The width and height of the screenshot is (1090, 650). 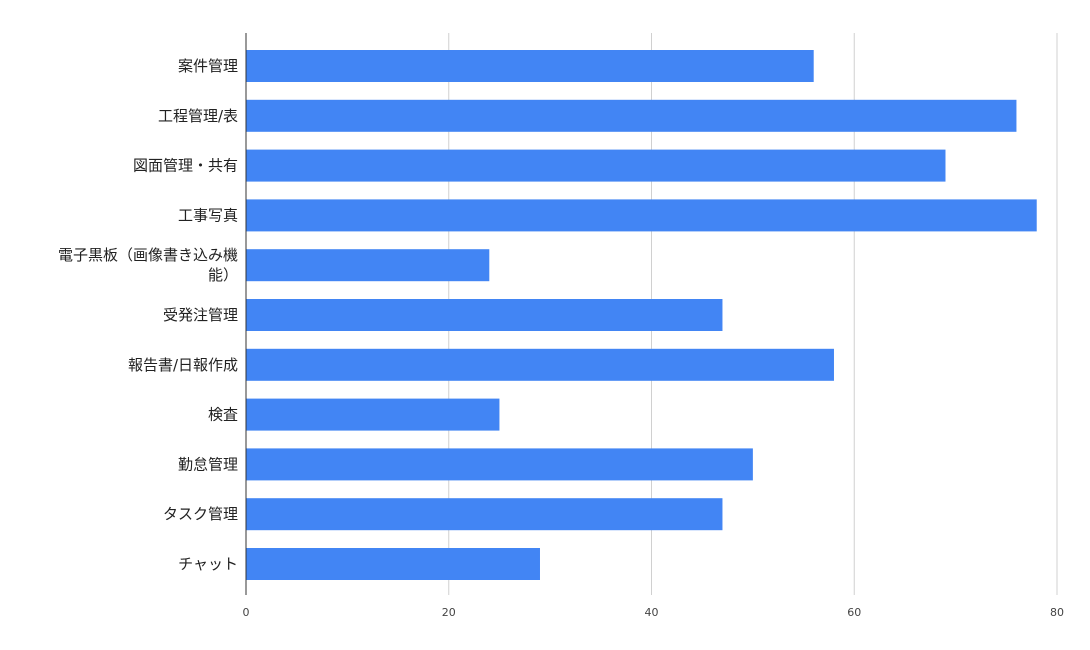 What do you see at coordinates (208, 215) in the screenshot?
I see `category-label: 工事写真` at bounding box center [208, 215].